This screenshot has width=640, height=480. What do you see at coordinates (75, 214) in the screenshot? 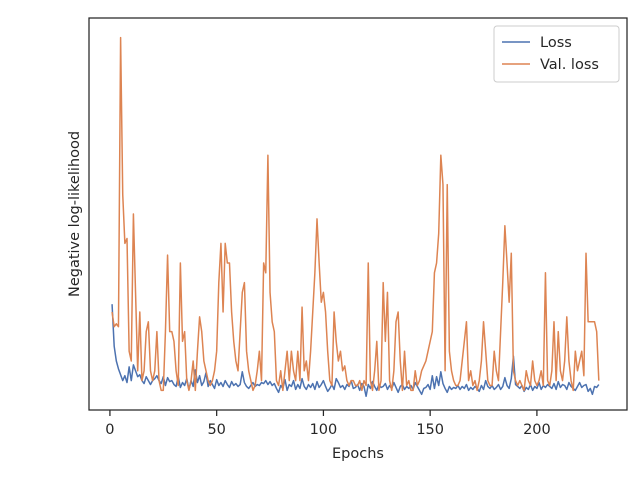
I see `y-axis-label: Negative log-likelihood` at bounding box center [75, 214].